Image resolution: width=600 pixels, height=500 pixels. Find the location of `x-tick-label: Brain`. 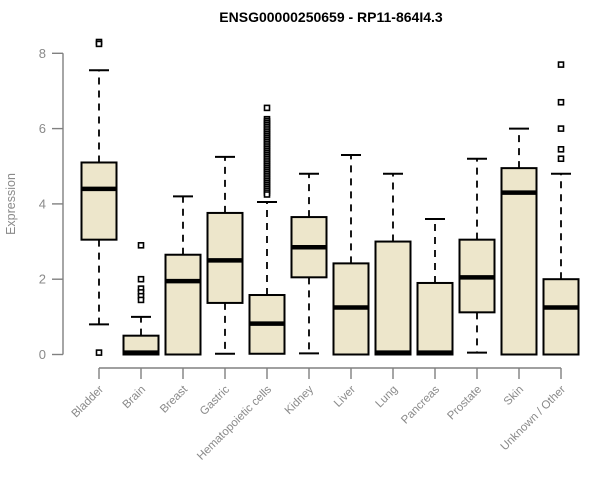

x-tick-label: Brain is located at coordinates (134, 397).